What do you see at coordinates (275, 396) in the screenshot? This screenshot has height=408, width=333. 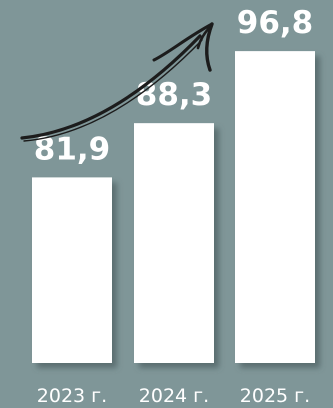 I see `x-tick-label-3: 2025 г.` at bounding box center [275, 396].